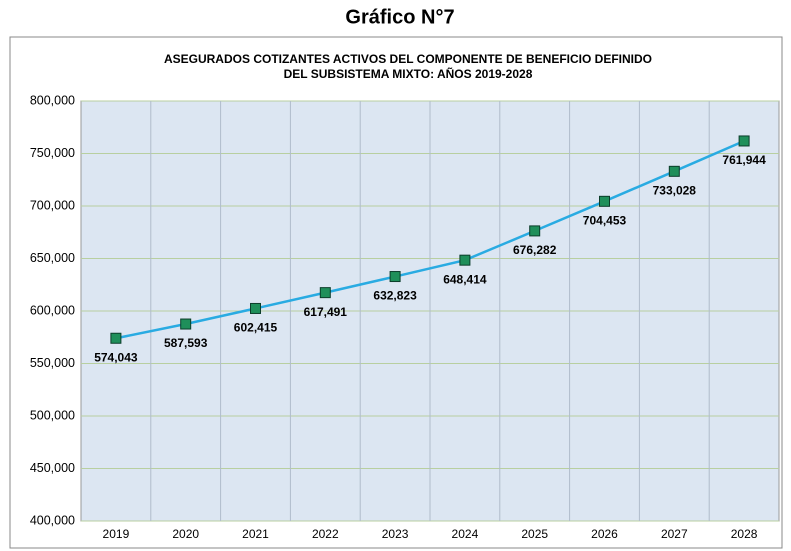  Describe the element at coordinates (465, 279) in the screenshot. I see `data-label: 648,414` at that location.